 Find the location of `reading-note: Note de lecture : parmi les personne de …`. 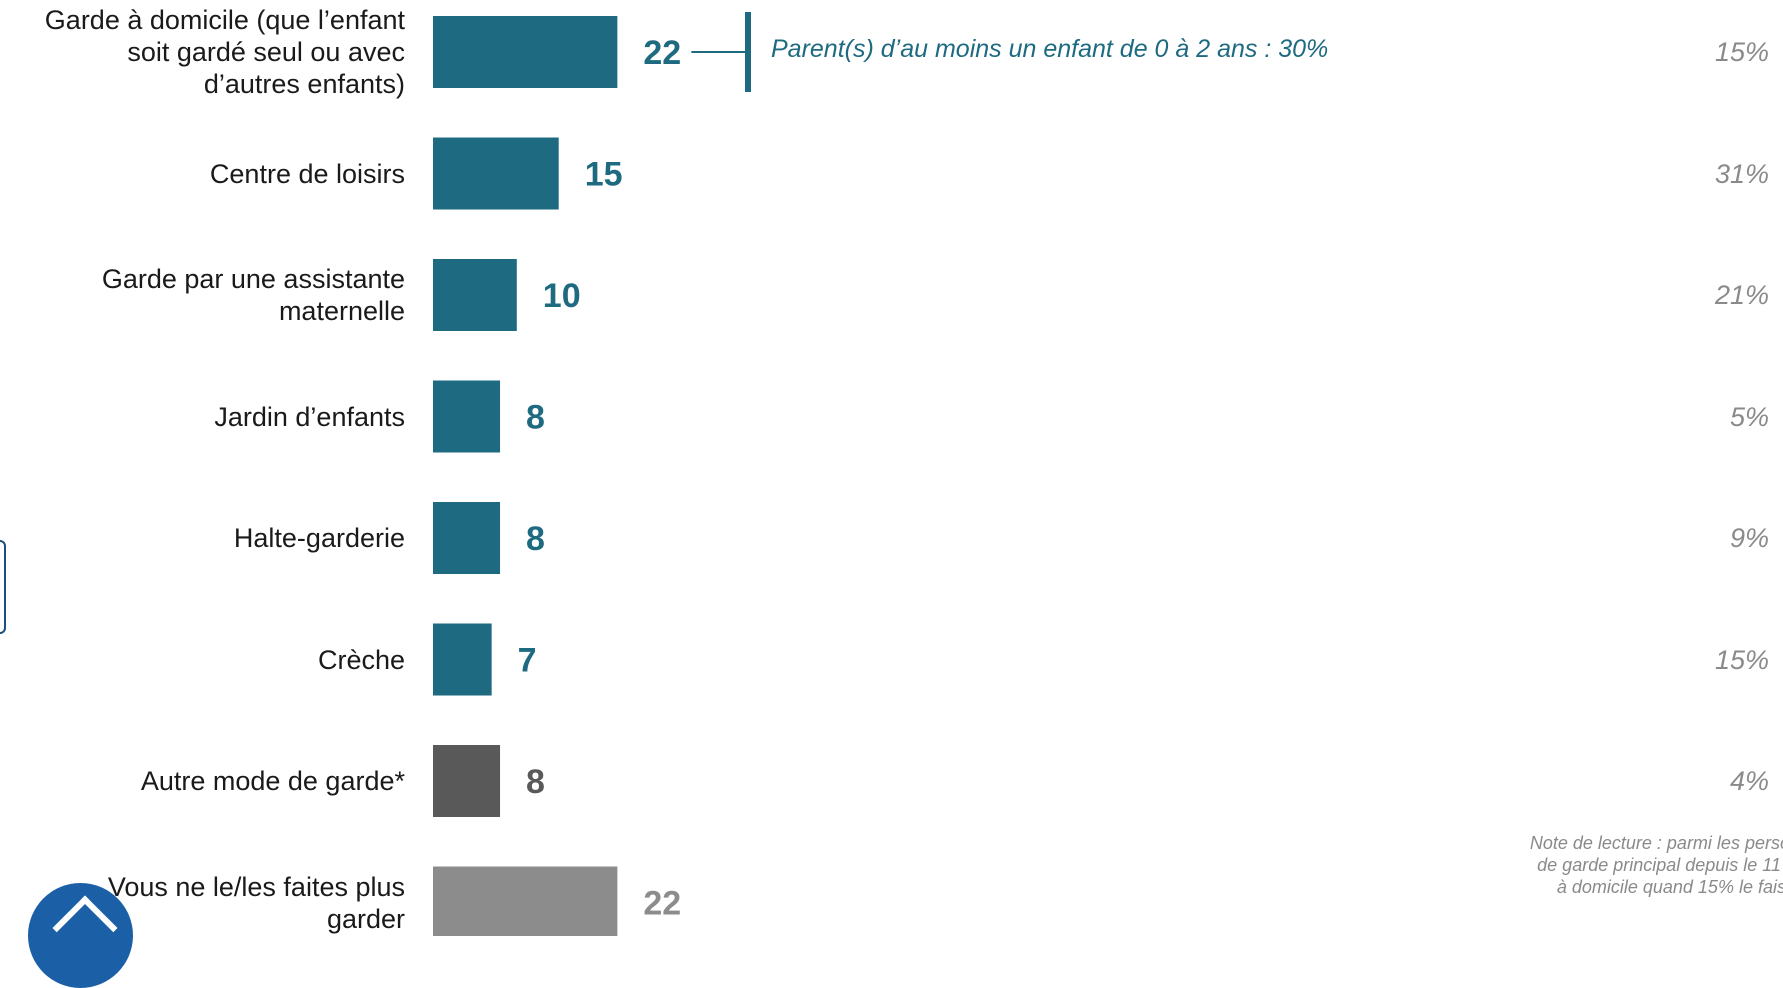

reading-note: Note de lecture : parmi les personne de … is located at coordinates (1541, 865).